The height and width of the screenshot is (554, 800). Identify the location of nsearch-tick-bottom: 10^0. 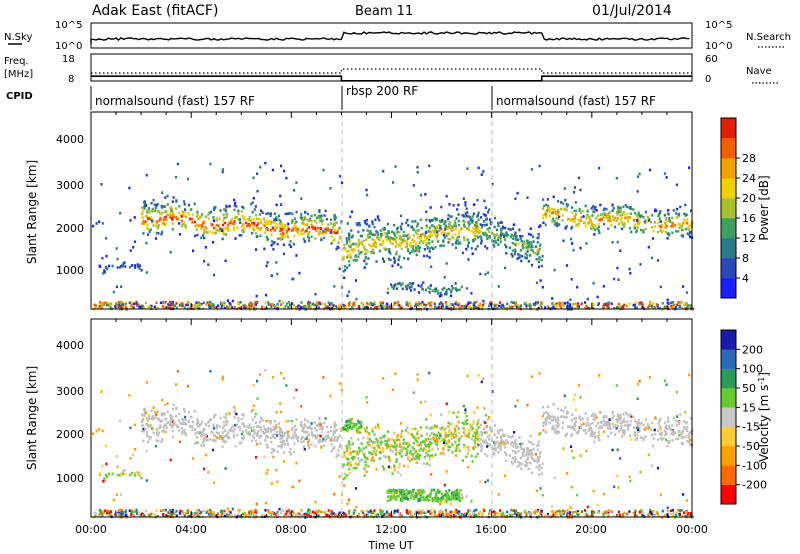
(718, 46).